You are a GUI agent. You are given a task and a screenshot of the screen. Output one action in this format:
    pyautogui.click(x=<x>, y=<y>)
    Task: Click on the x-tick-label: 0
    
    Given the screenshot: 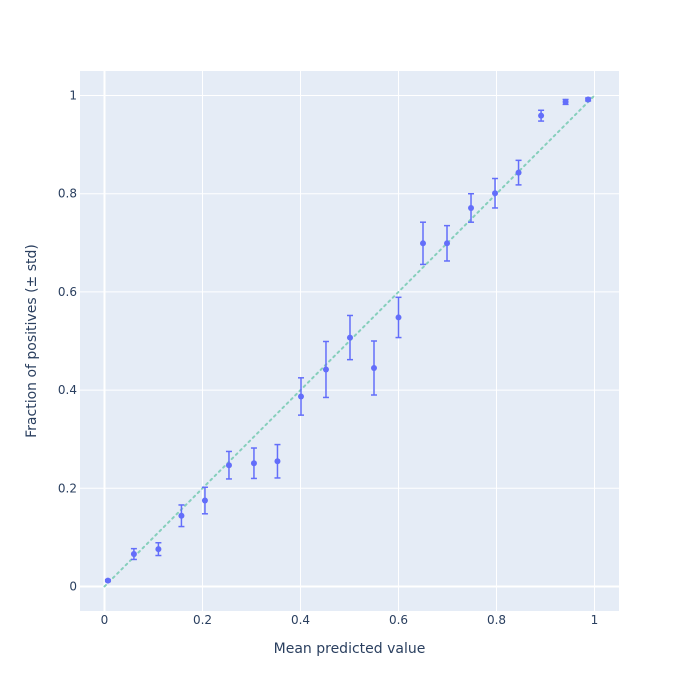 What is the action you would take?
    pyautogui.click(x=105, y=620)
    